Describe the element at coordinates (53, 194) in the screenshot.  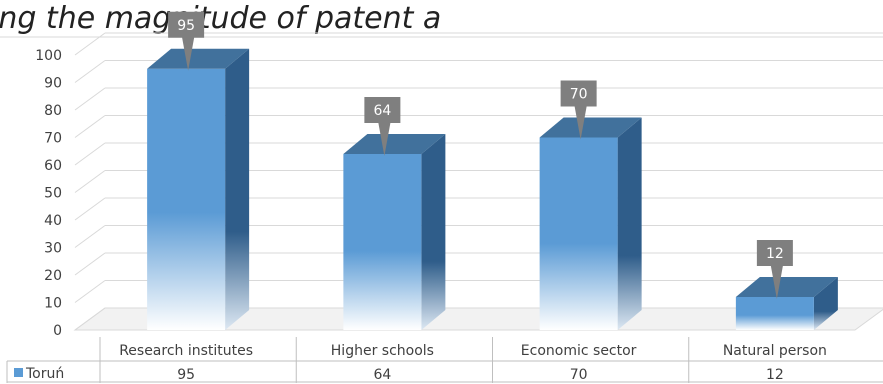
I see `y-tick-label: 50` at that location.